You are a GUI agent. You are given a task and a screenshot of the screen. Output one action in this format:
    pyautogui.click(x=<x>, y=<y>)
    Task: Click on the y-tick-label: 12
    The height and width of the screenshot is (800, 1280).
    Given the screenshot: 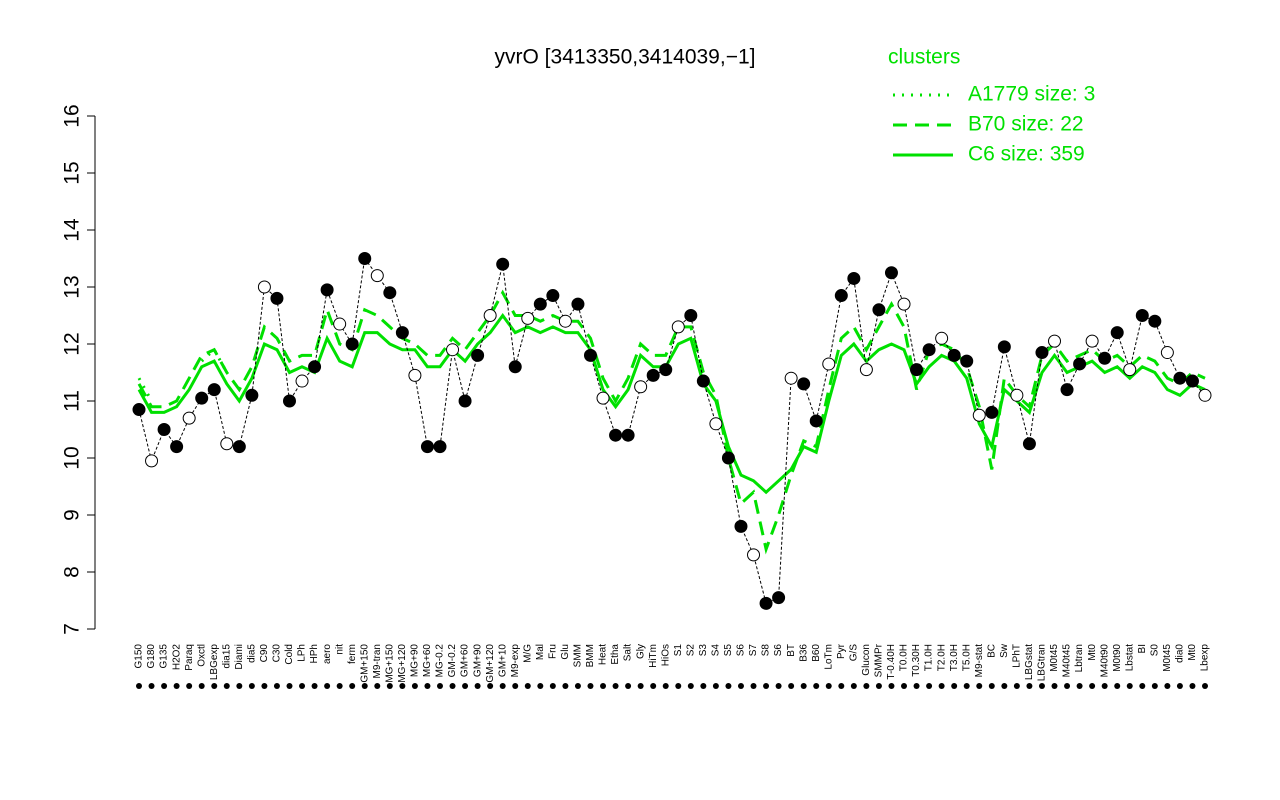 What is the action you would take?
    pyautogui.click(x=72, y=343)
    